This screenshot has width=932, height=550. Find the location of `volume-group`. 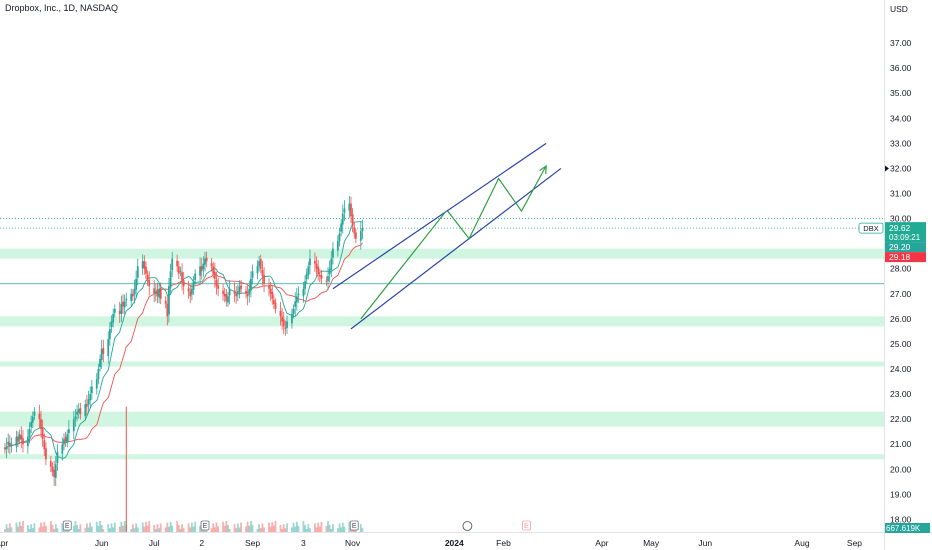

volume-group is located at coordinates (184, 526).